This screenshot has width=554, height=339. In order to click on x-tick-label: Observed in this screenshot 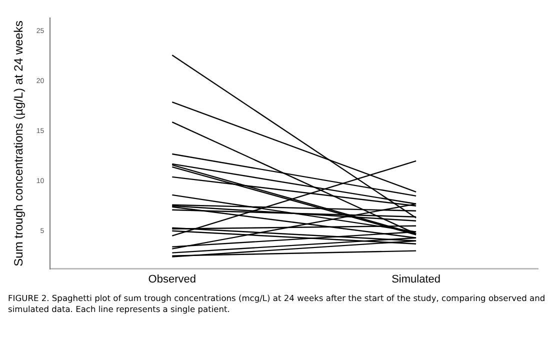, I will do `click(172, 279)`.